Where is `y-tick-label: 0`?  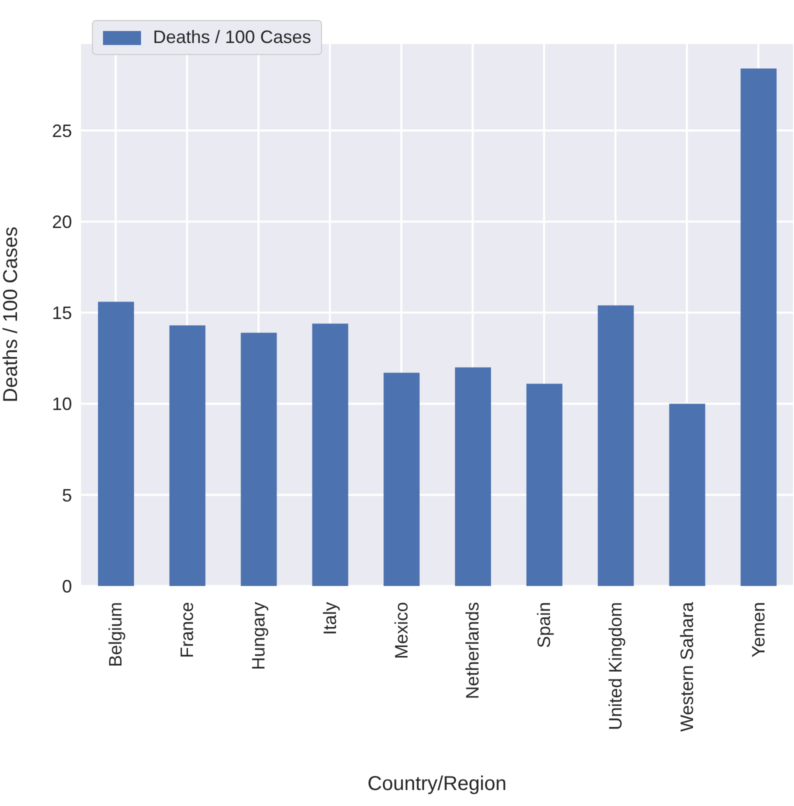 y-tick-label: 0 is located at coordinates (67, 586).